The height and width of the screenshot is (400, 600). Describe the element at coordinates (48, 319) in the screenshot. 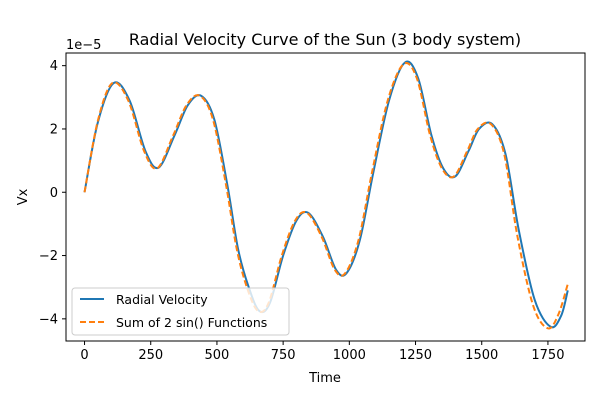

I see `y-tick-label: −4` at that location.